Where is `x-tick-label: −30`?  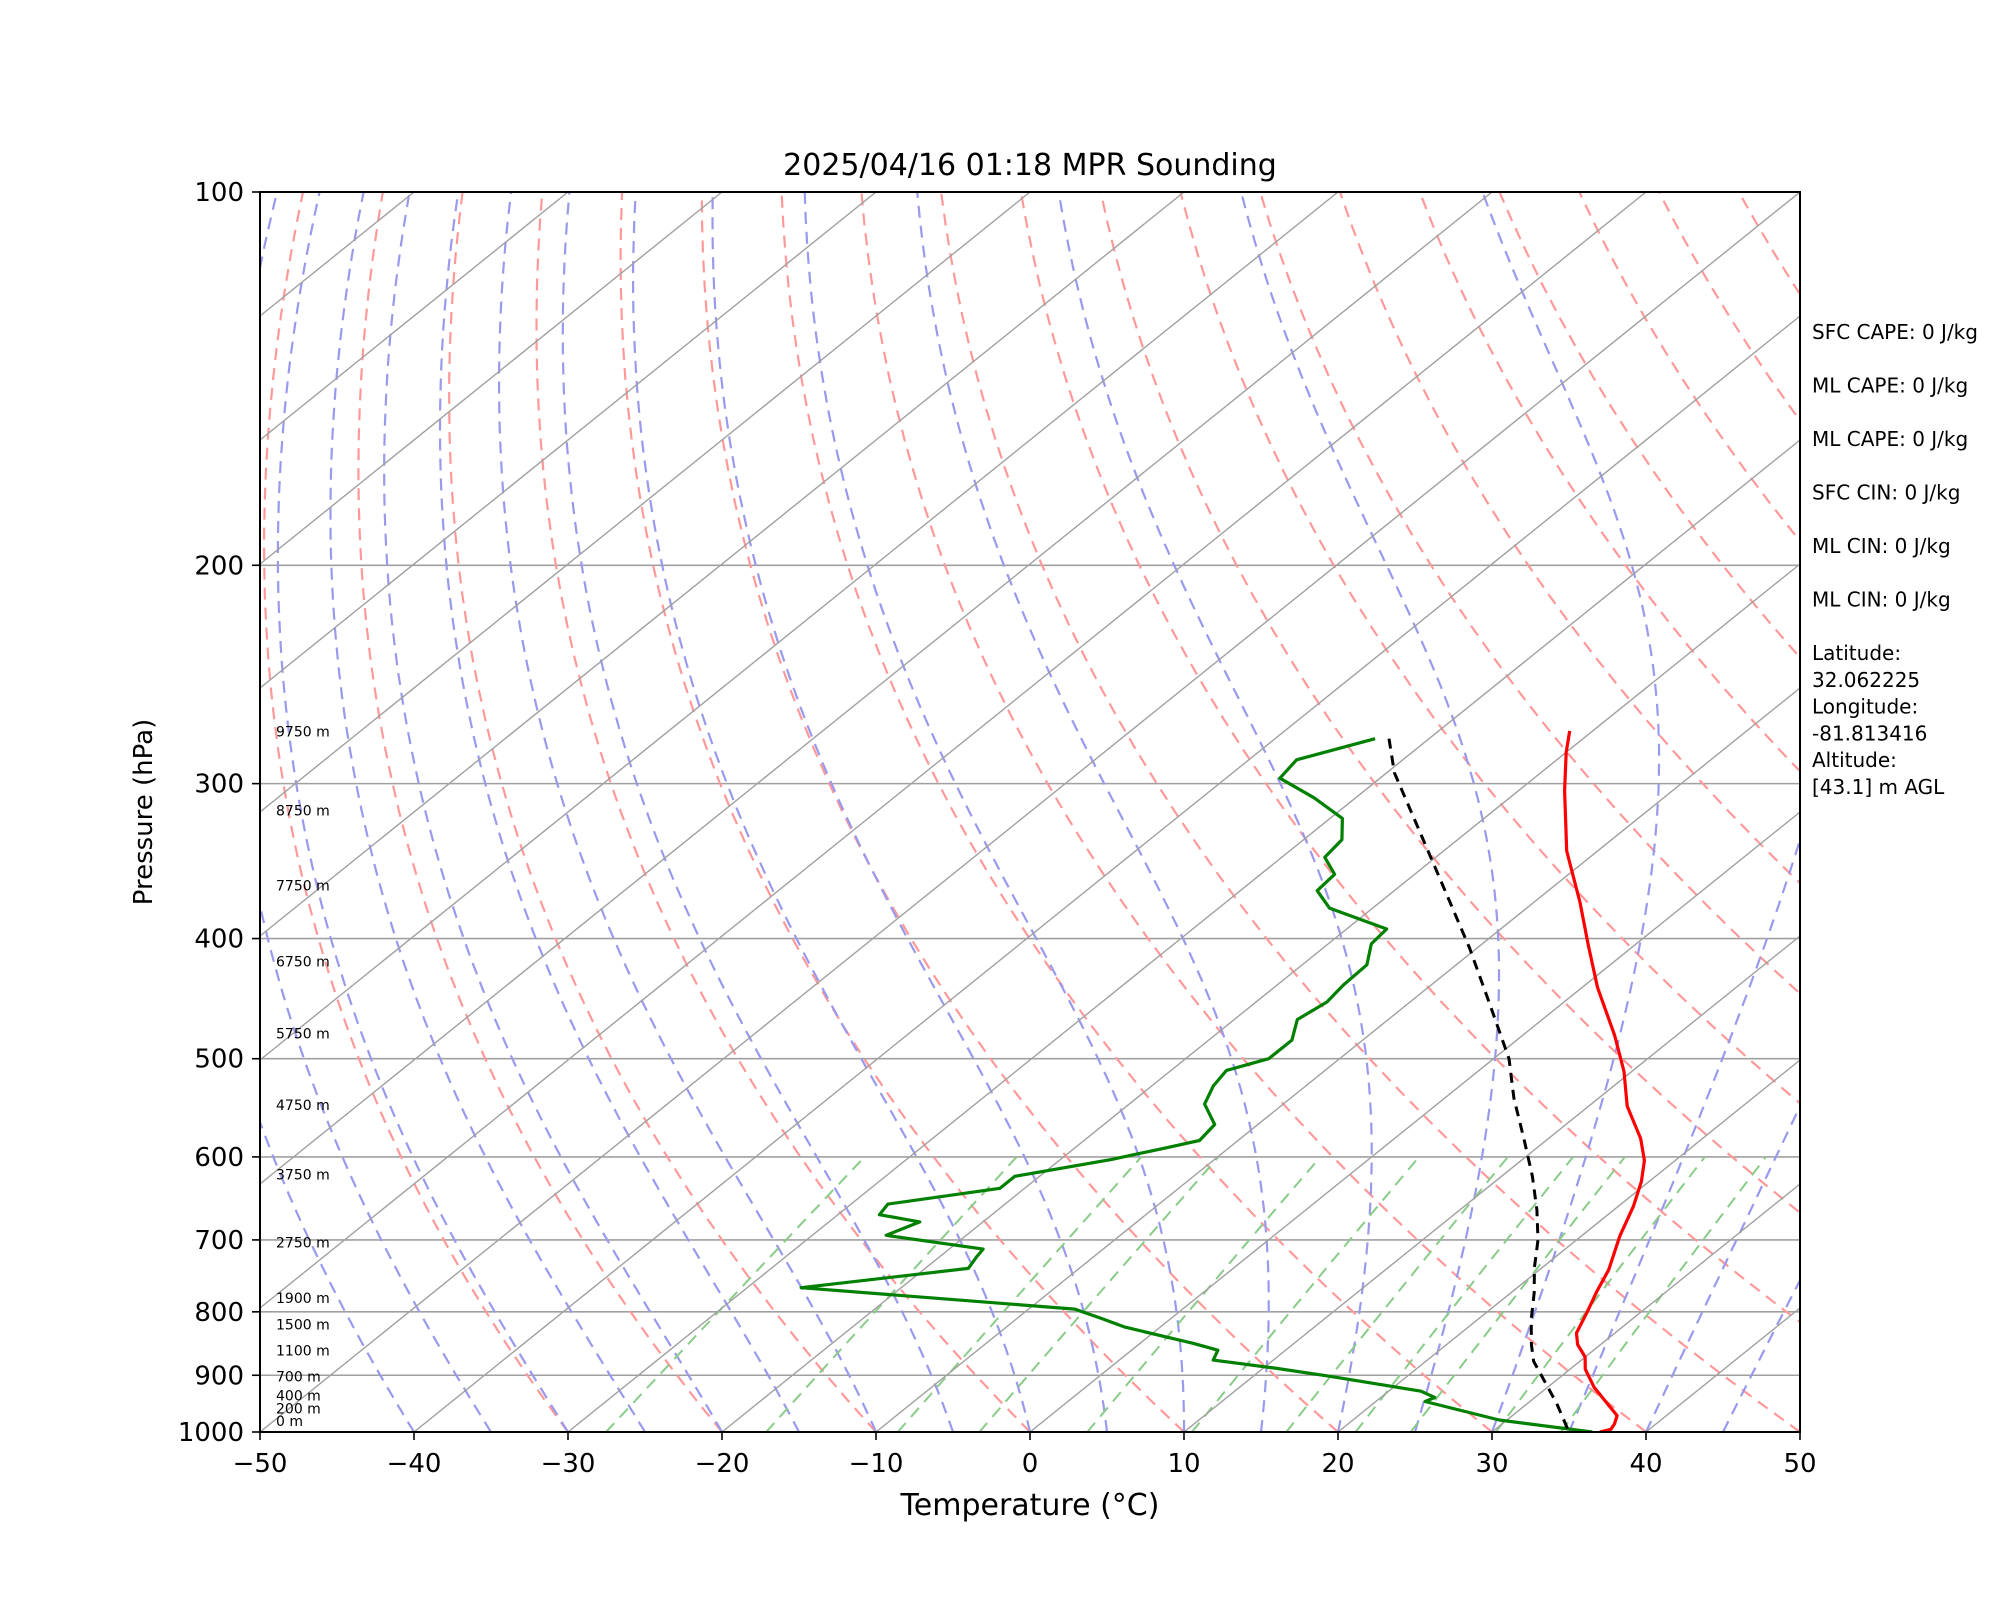 x-tick-label: −30 is located at coordinates (568, 1464).